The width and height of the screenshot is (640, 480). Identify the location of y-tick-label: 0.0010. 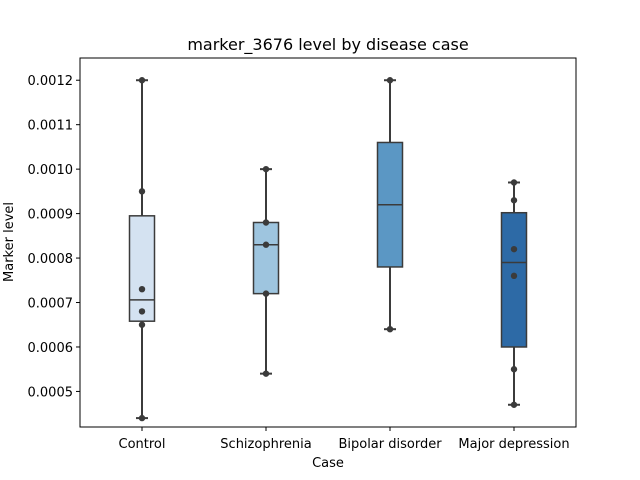
(51, 170).